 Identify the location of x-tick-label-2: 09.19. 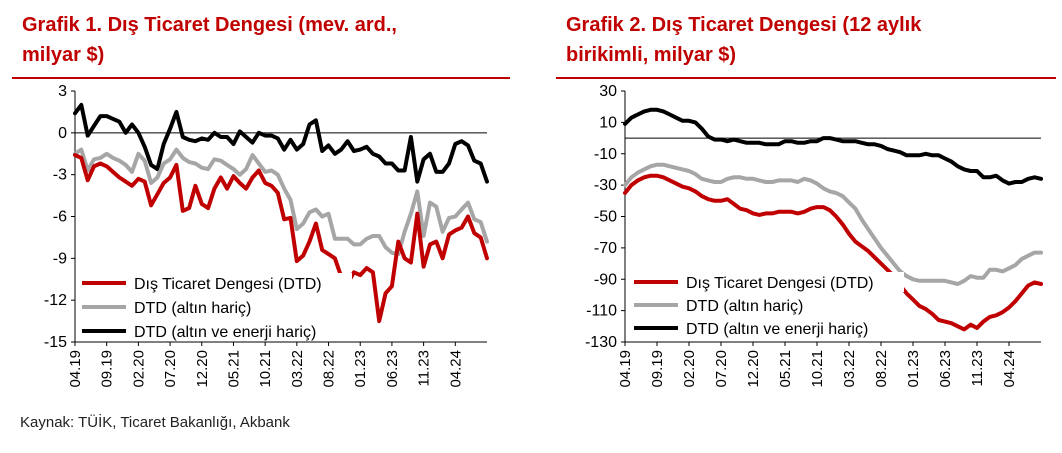
(657, 369).